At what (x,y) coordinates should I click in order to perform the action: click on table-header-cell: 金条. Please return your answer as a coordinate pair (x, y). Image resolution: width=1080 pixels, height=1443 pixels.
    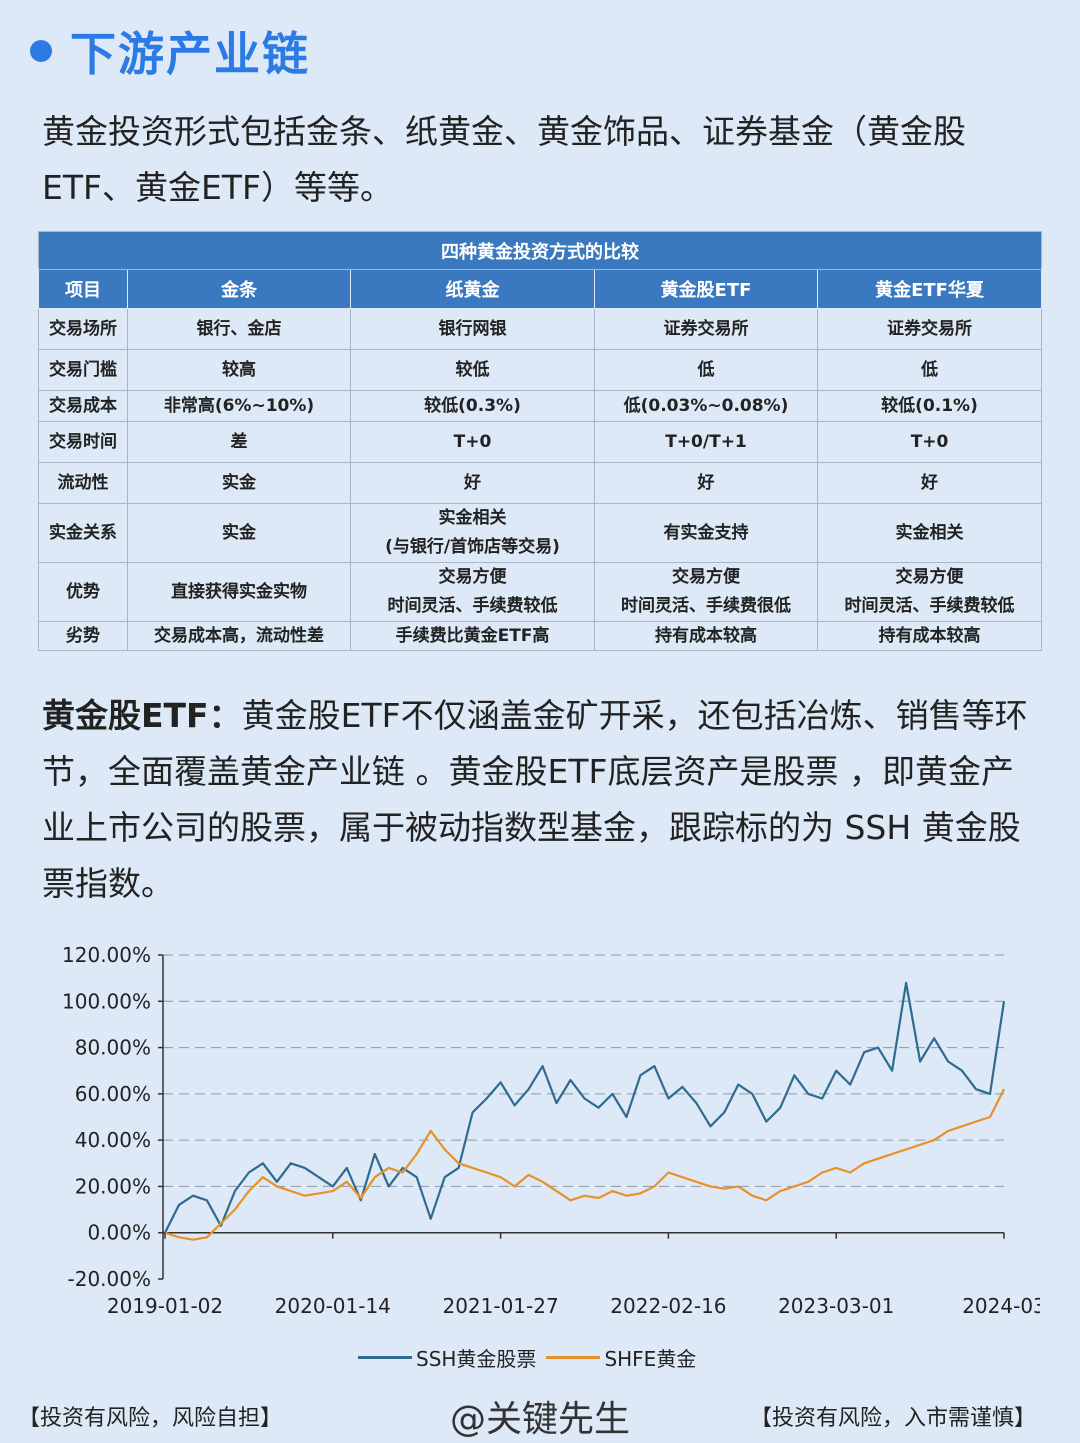
    Looking at the image, I should click on (239, 289).